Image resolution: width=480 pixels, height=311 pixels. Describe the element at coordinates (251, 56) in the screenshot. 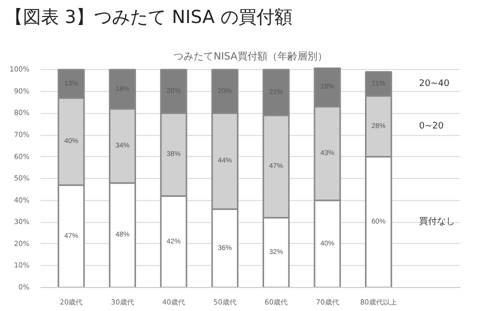

I see `chart-subtitle: つみたてNISA買付額（年齢層別）` at that location.